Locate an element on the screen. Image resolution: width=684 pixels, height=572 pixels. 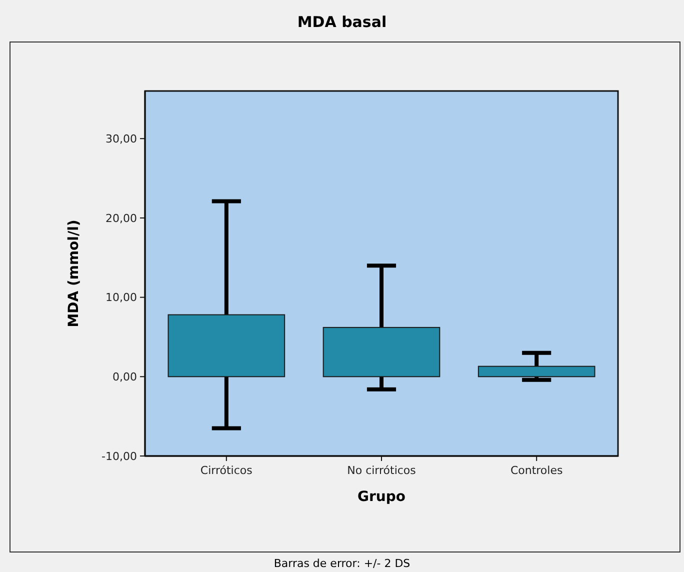
x-axis-title: Grupo is located at coordinates (381, 497).